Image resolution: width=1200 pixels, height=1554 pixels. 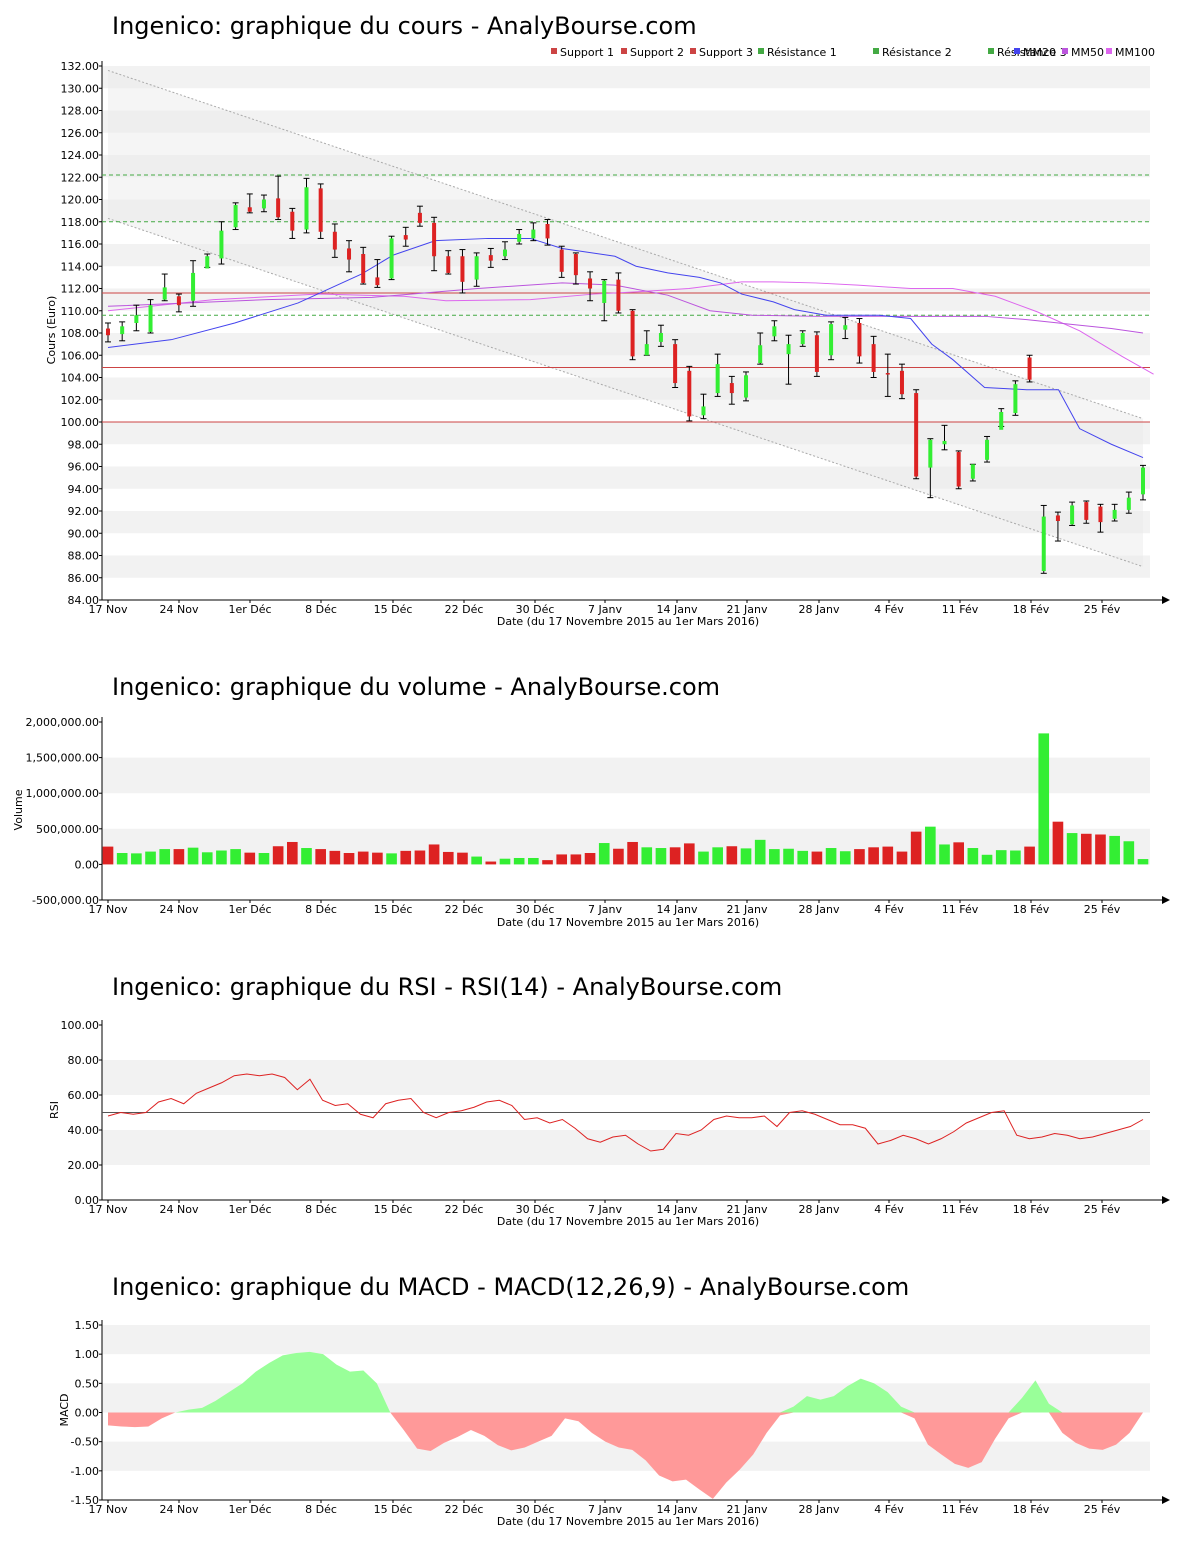 What do you see at coordinates (321, 609) in the screenshot?
I see `price-x-tick-label: 8 Déc` at bounding box center [321, 609].